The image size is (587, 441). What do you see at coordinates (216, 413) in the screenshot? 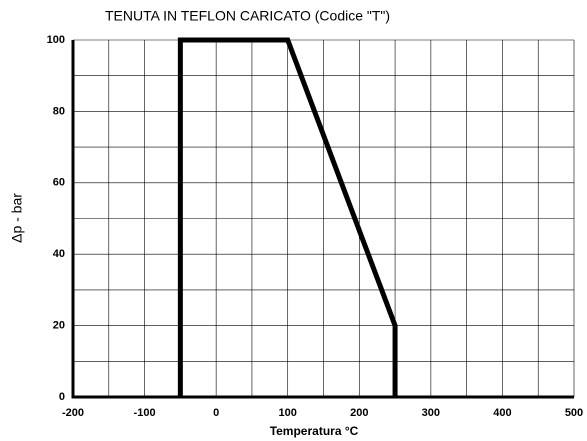
I see `x-tick-label: 0` at bounding box center [216, 413].